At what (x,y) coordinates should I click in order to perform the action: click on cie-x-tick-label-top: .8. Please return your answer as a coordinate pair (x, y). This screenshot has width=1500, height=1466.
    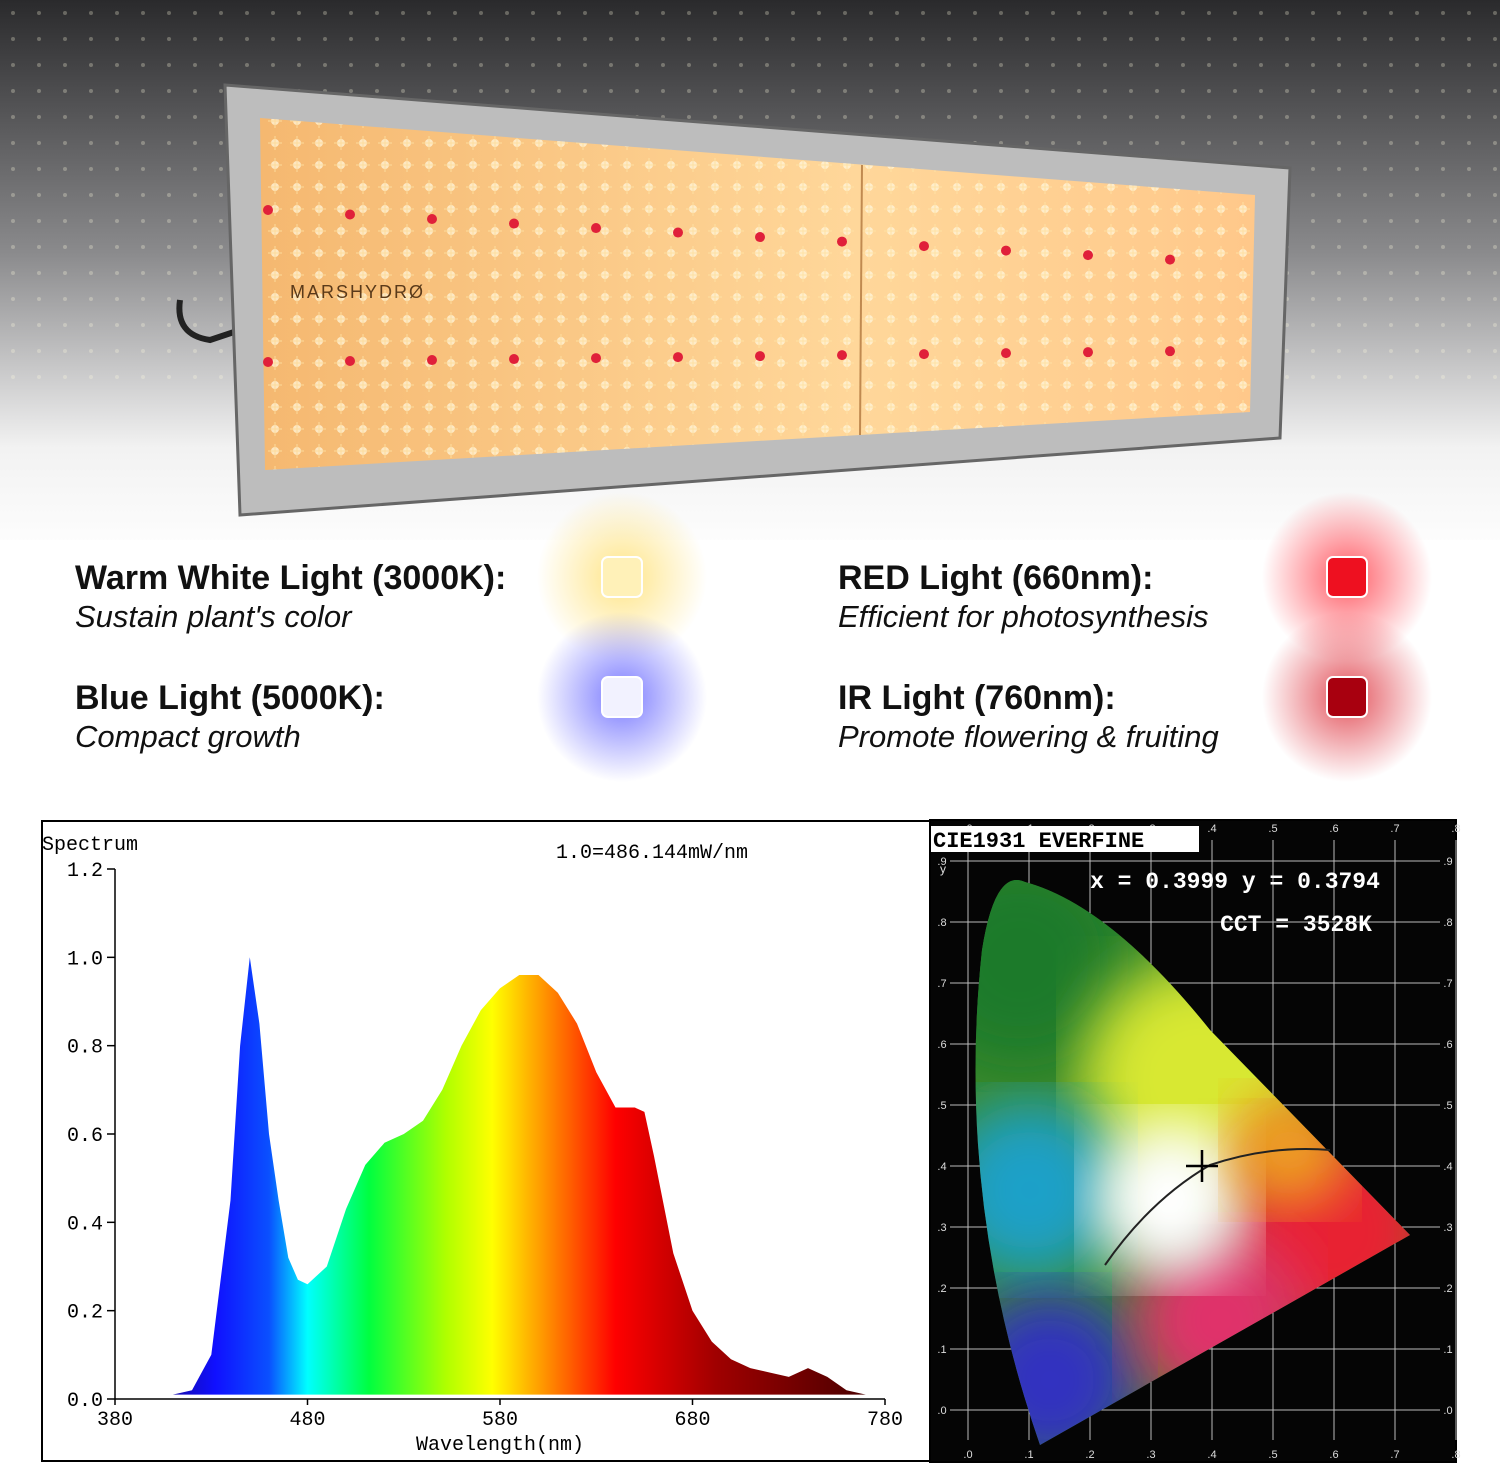
    Looking at the image, I should click on (1455, 829).